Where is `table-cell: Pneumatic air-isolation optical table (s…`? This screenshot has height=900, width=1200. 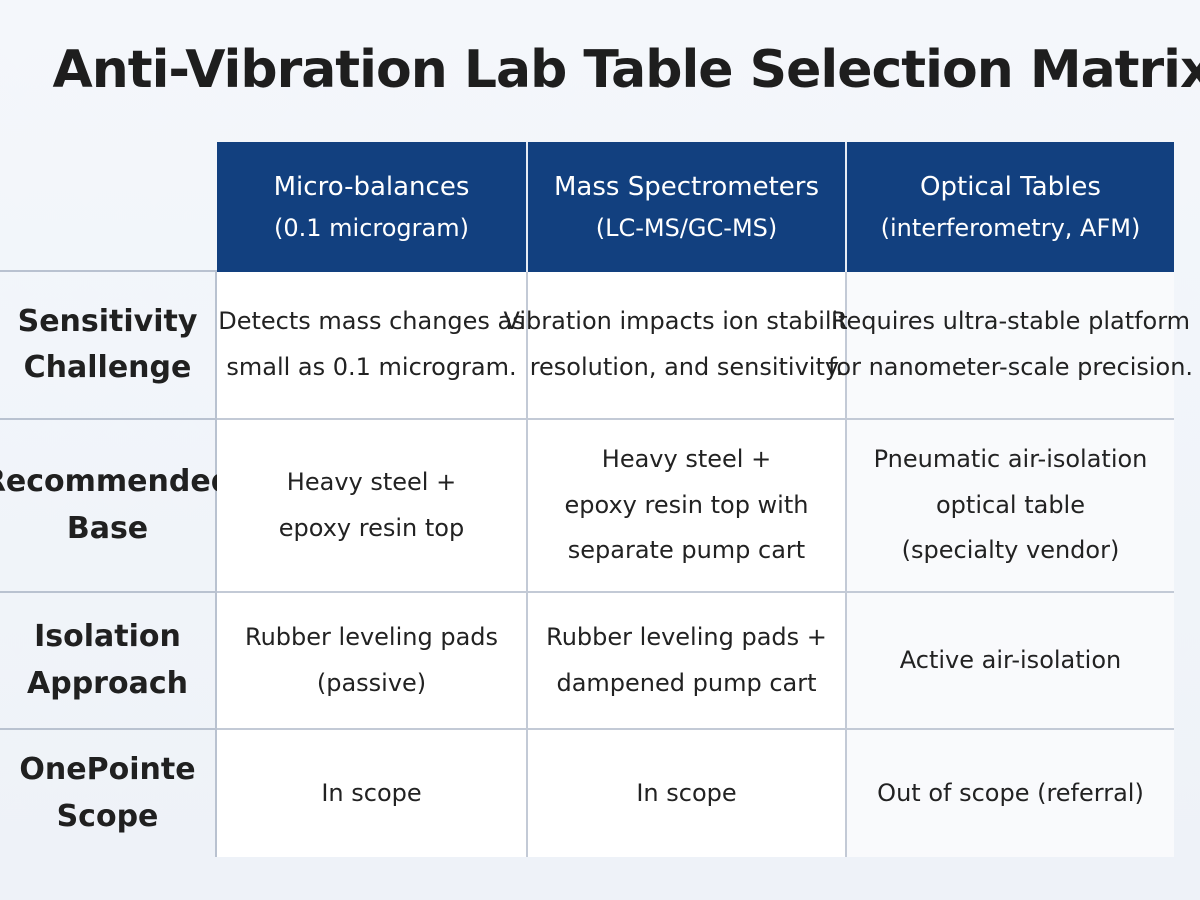
table-cell: Pneumatic air-isolation optical table (s… is located at coordinates (1010, 506).